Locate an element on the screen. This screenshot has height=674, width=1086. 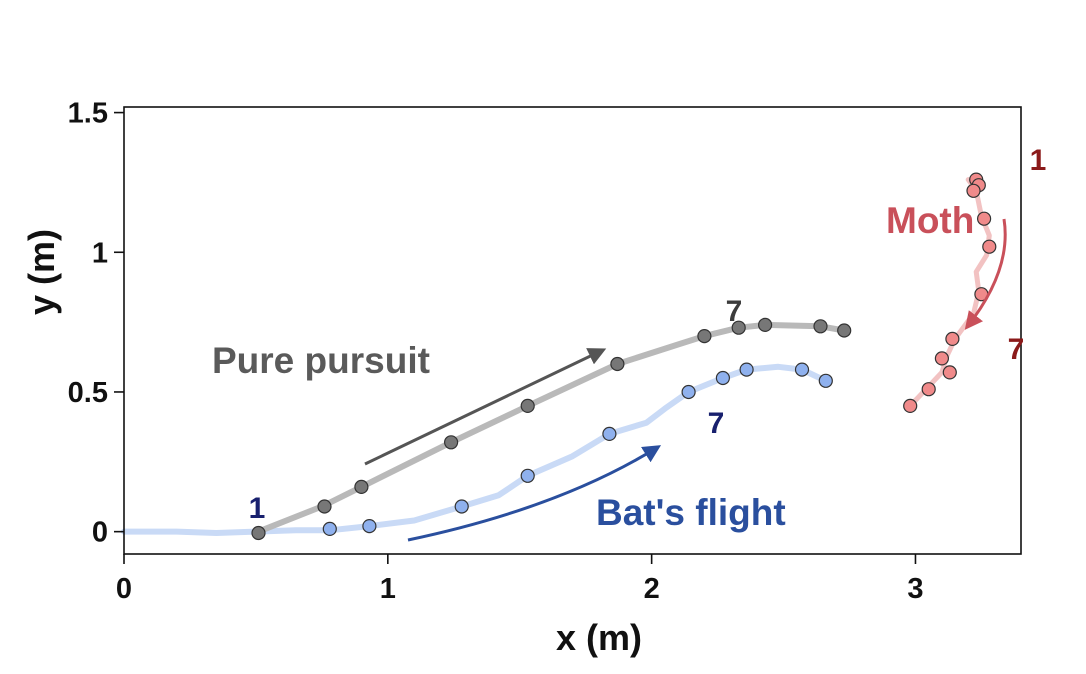
moth-end-label: 7 is located at coordinates (1016, 349).